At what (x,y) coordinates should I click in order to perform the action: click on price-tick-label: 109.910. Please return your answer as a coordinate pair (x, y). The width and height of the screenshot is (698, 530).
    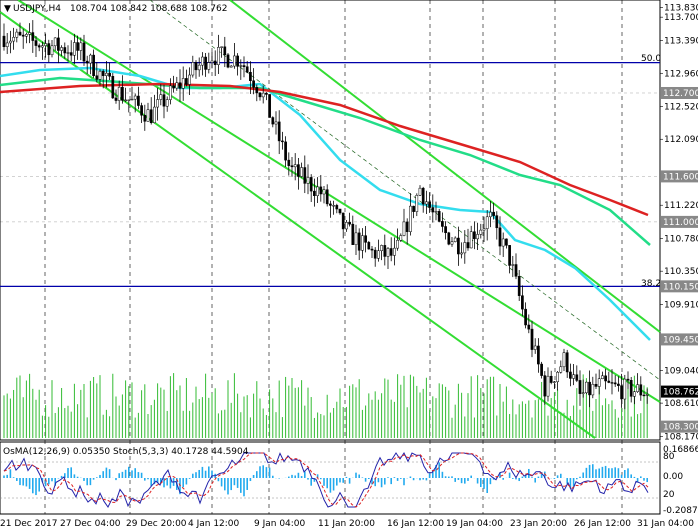
    Looking at the image, I should click on (681, 306).